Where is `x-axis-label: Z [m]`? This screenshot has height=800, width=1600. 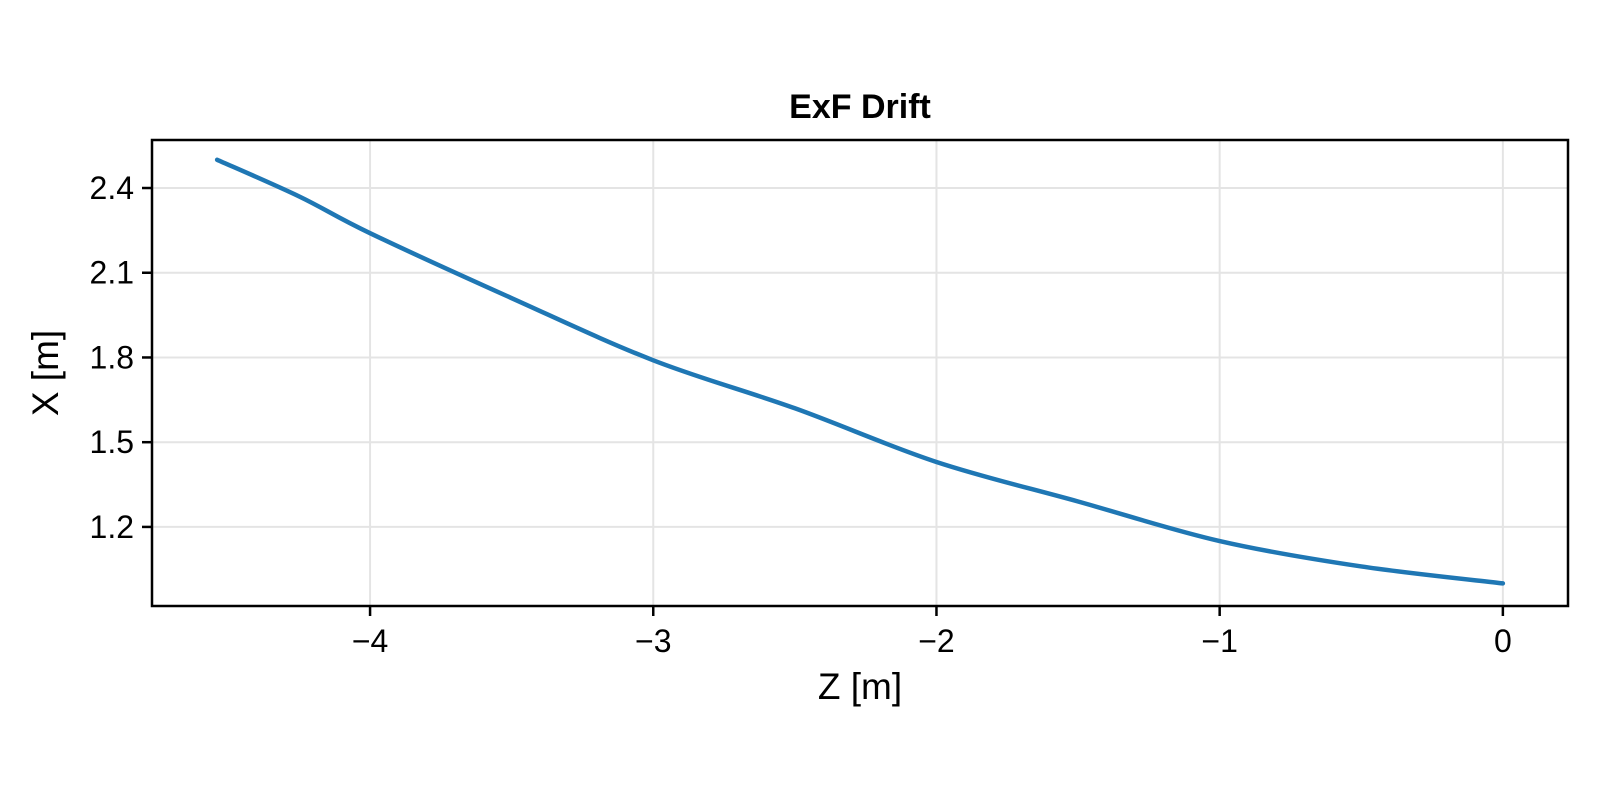
x-axis-label: Z [m] is located at coordinates (860, 686).